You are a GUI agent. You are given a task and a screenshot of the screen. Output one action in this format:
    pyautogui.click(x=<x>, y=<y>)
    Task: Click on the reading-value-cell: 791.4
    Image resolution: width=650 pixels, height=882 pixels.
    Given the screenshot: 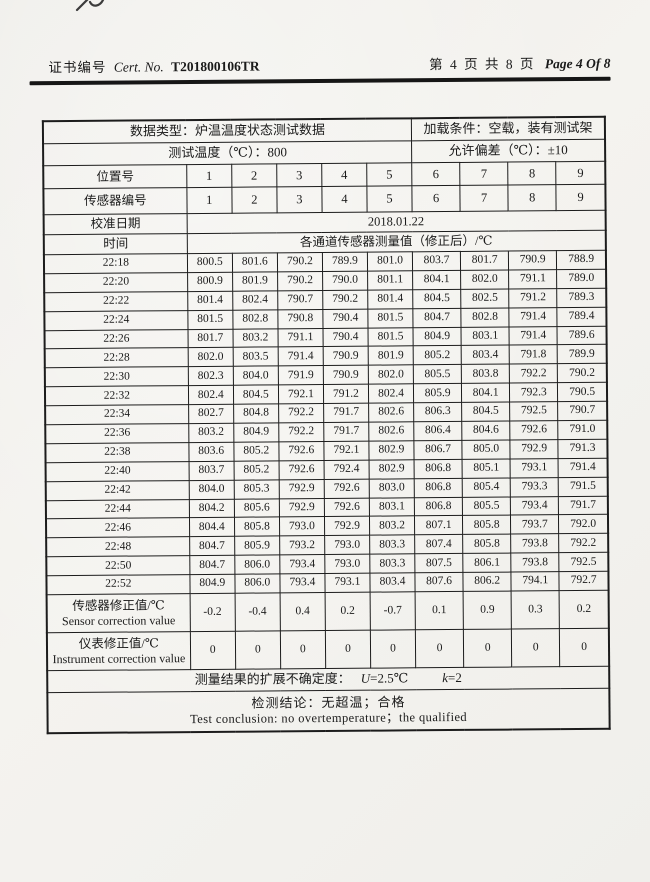 What is the action you would take?
    pyautogui.click(x=533, y=336)
    